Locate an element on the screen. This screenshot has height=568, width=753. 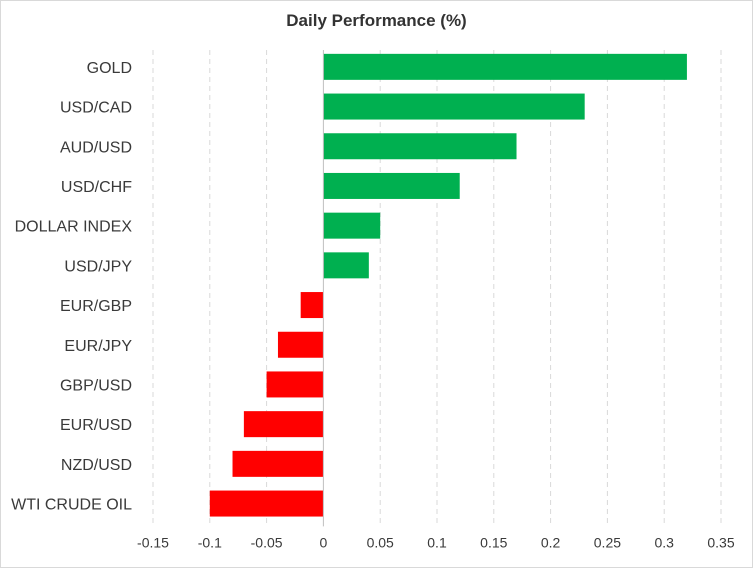
x-tick-label: 0.35 is located at coordinates (720, 542).